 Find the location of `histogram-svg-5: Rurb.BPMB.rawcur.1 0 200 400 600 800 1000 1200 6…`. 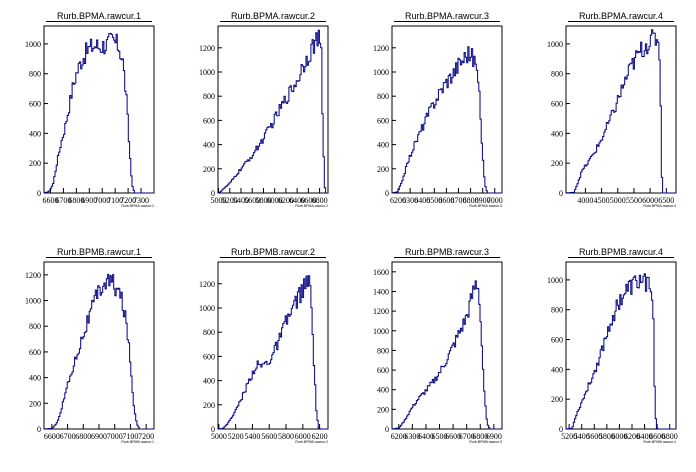

histogram-svg-5: Rurb.BPMB.rawcur.1 0 200 400 600 800 1000 1200 6… is located at coordinates (90, 344).